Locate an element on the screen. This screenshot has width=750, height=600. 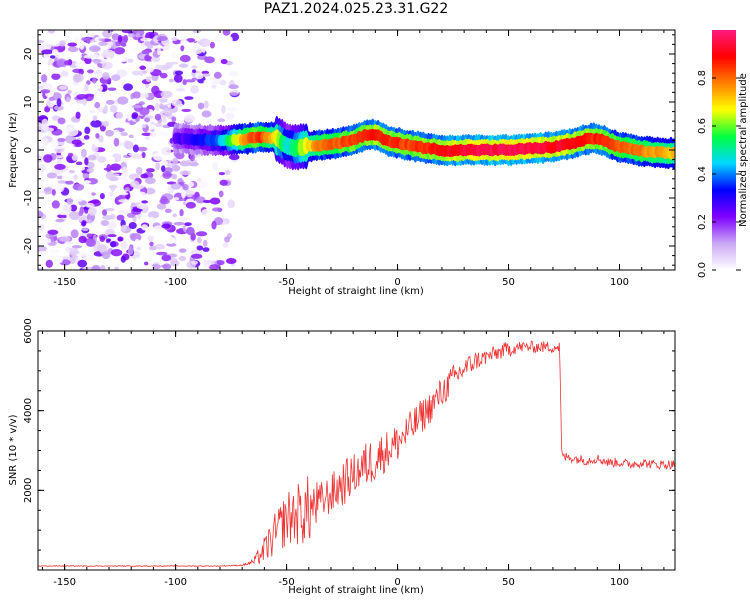
spectrogram-y-label: Frequency (Hz) is located at coordinates (13, 150).